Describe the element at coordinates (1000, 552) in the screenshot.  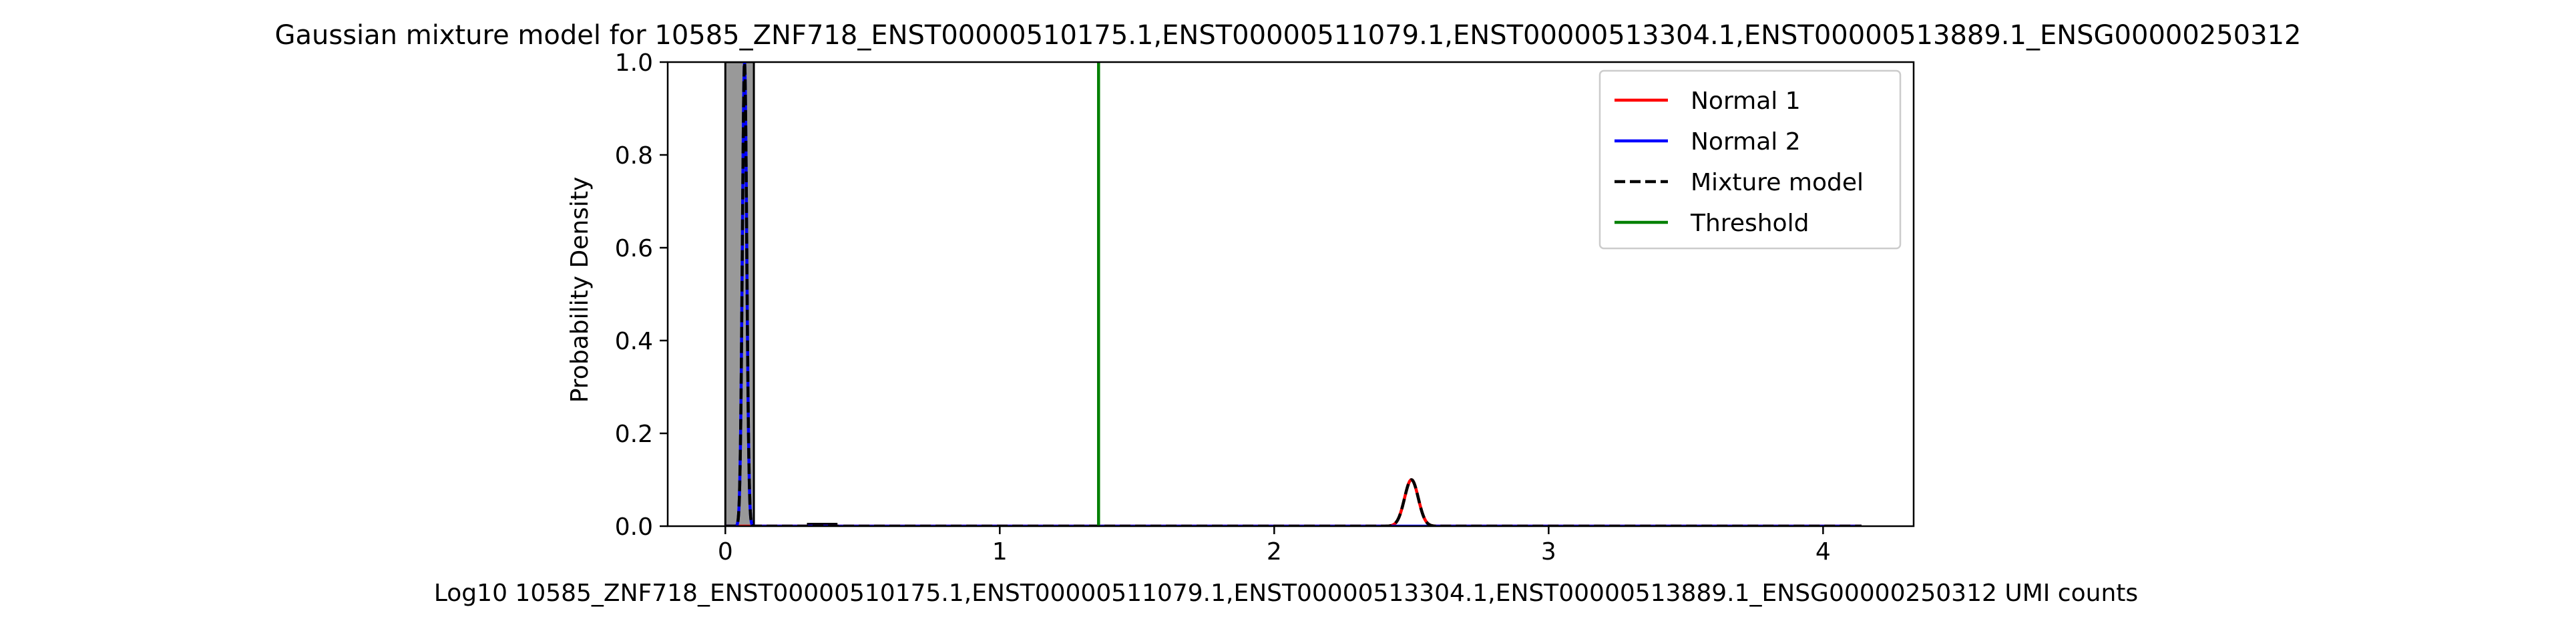
I see `x-tick-label-1: 1` at that location.